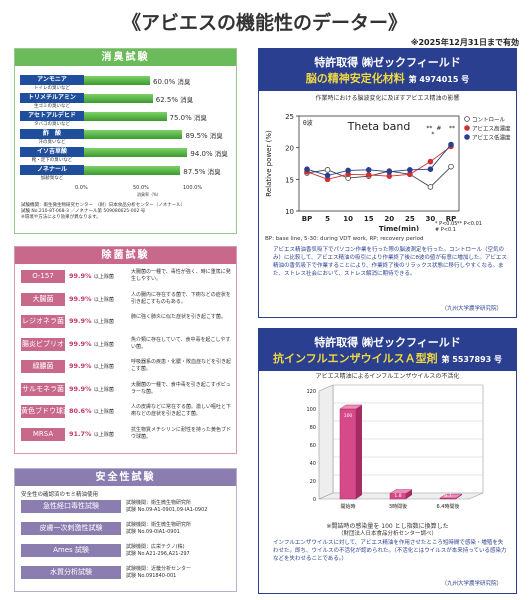 Image resolution: width=529 pixels, height=600 pixels. I want to click on deodorant-value: 89.5% 消臭, so click(204, 136).